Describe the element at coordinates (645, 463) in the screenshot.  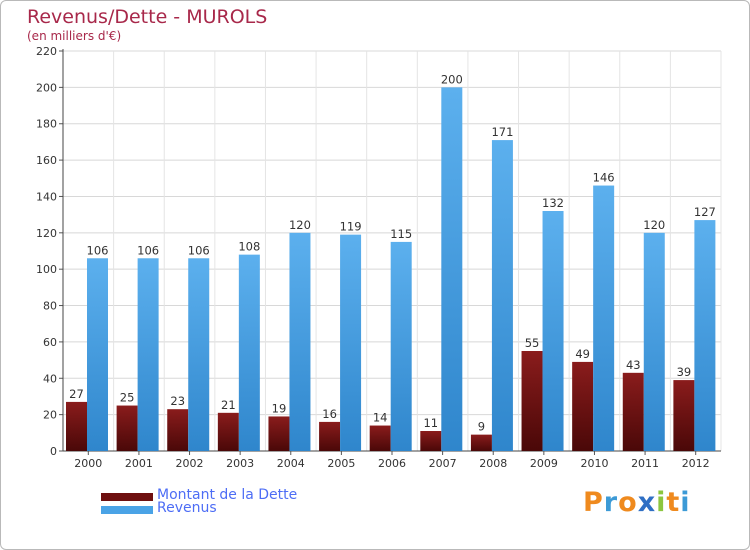
I see `x-tick-label: 2011` at that location.